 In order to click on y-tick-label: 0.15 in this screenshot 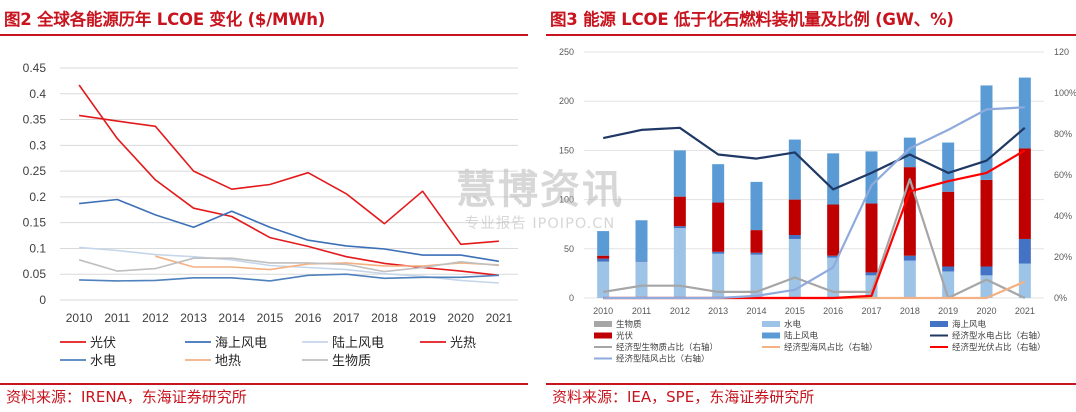, I will do `click(35, 223)`.